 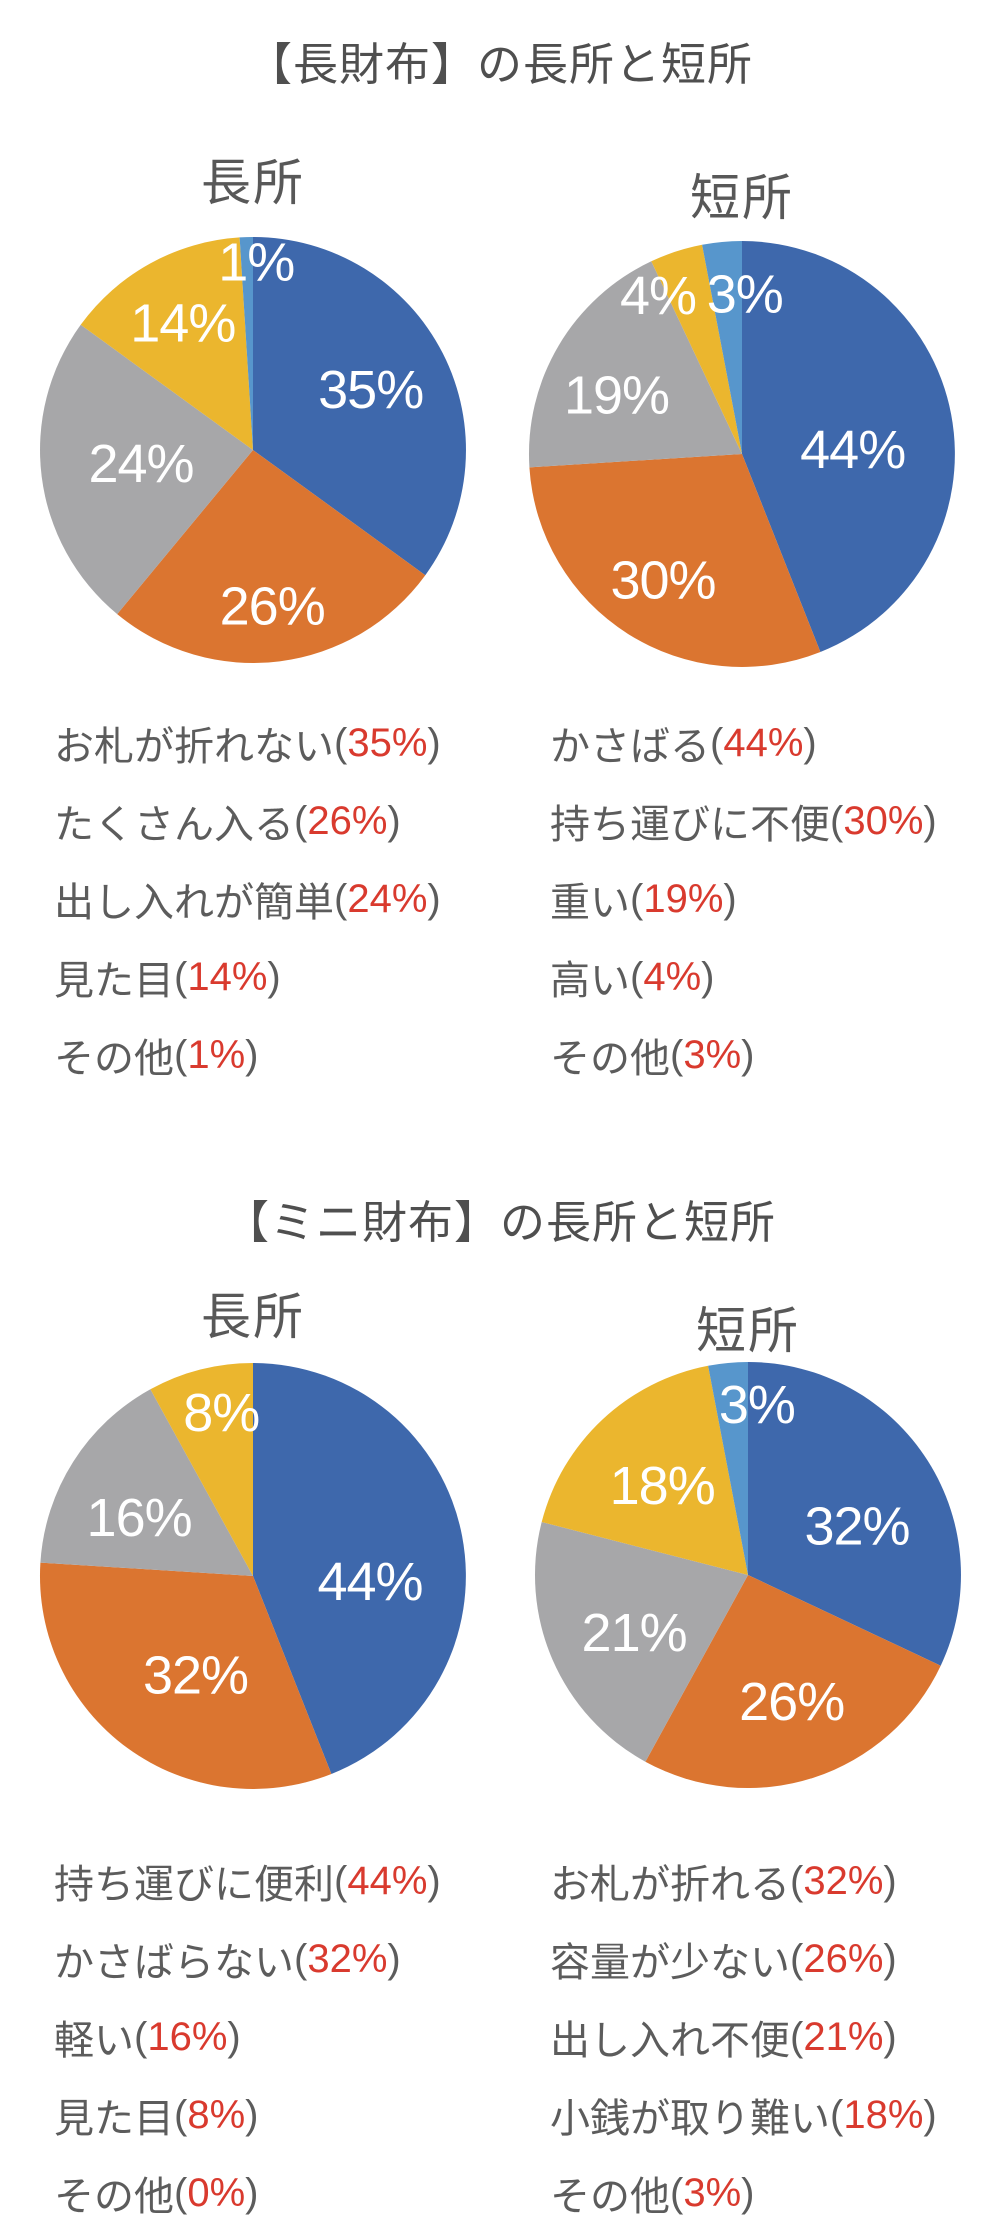 I want to click on pie-slice-percent-label: 3%, so click(x=757, y=1405).